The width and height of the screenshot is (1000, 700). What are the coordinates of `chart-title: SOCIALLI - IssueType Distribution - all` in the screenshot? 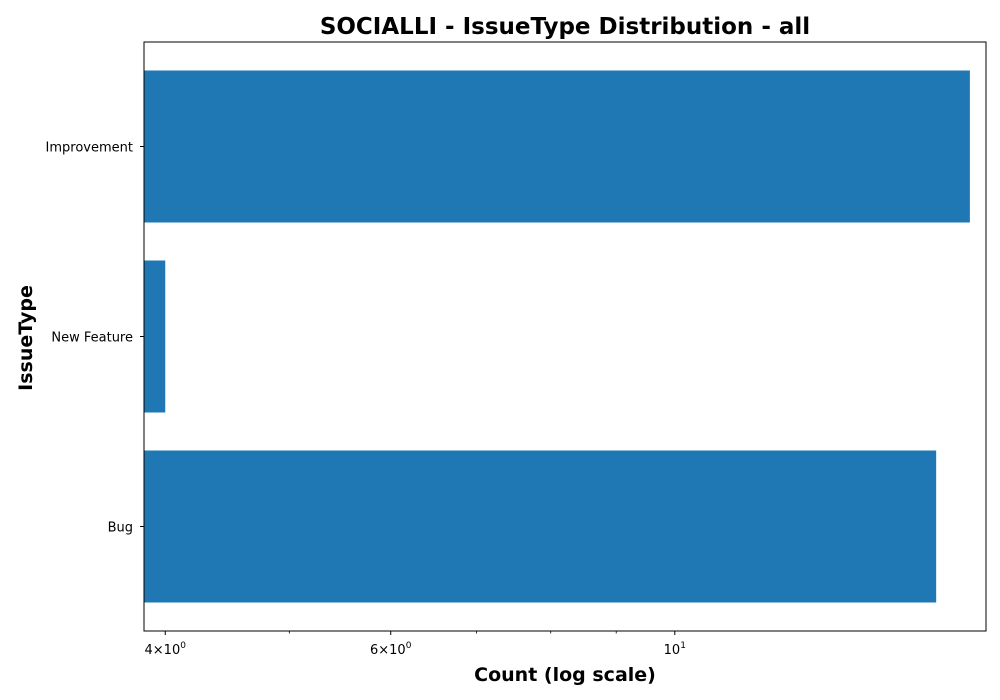 It's located at (565, 27).